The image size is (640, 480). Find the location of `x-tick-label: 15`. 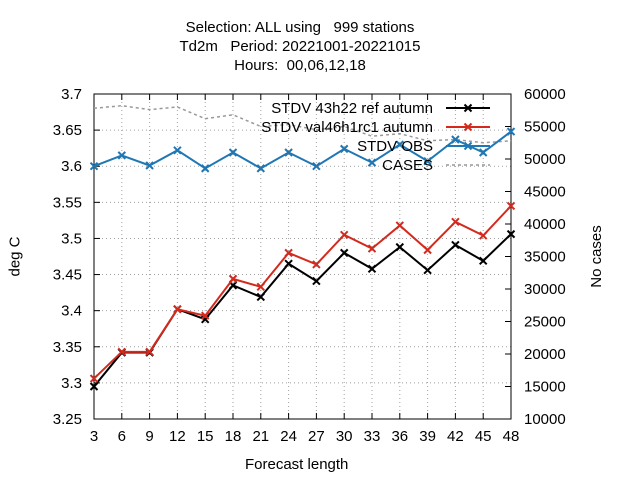

x-tick-label: 15 is located at coordinates (205, 436).